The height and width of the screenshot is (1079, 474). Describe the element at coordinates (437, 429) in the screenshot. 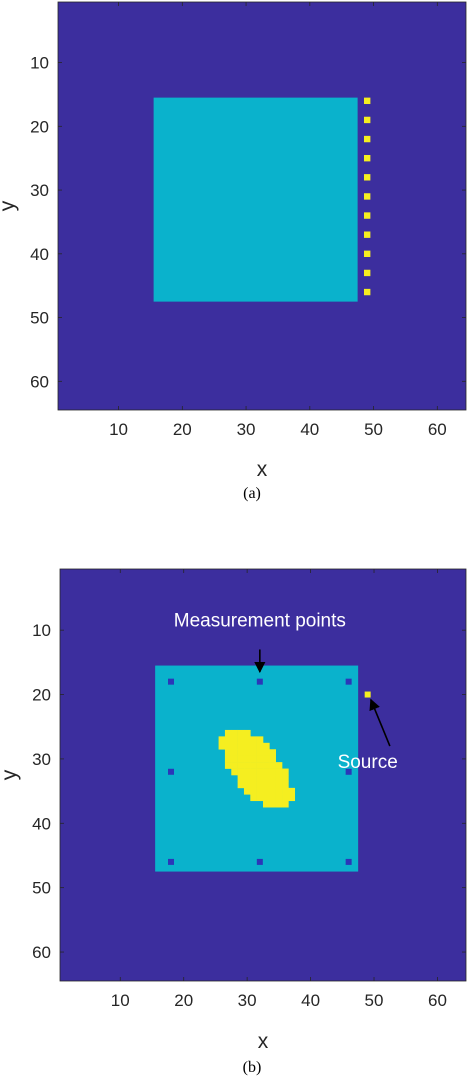

I see `x-tick-label: 60` at that location.